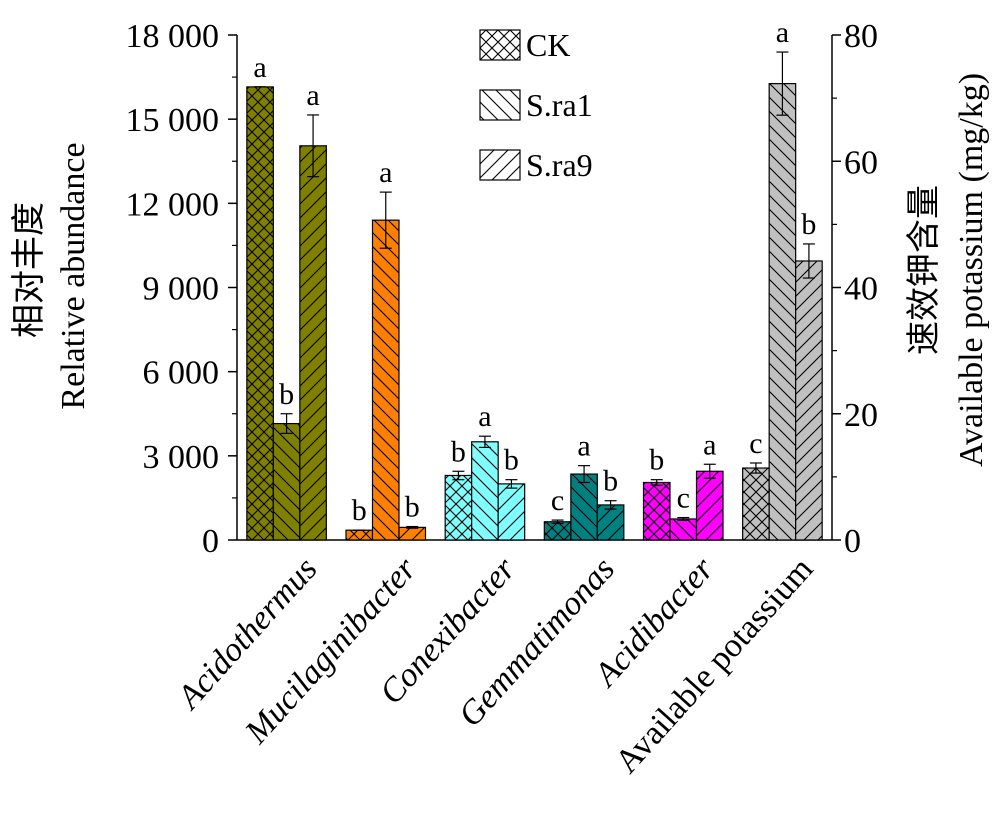  What do you see at coordinates (861, 162) in the screenshot?
I see `right-tick-label: 60` at bounding box center [861, 162].